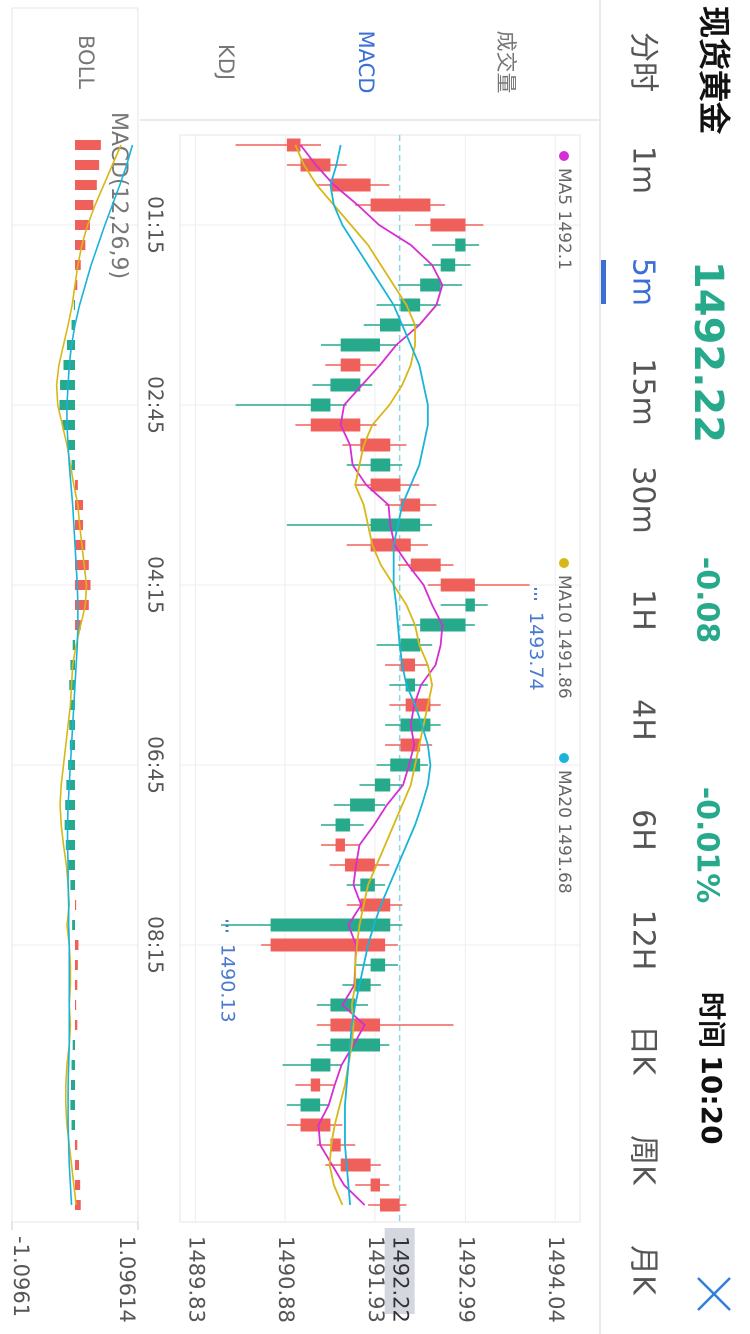  What do you see at coordinates (711, 1020) in the screenshot?
I see `time-label: 时间` at bounding box center [711, 1020].